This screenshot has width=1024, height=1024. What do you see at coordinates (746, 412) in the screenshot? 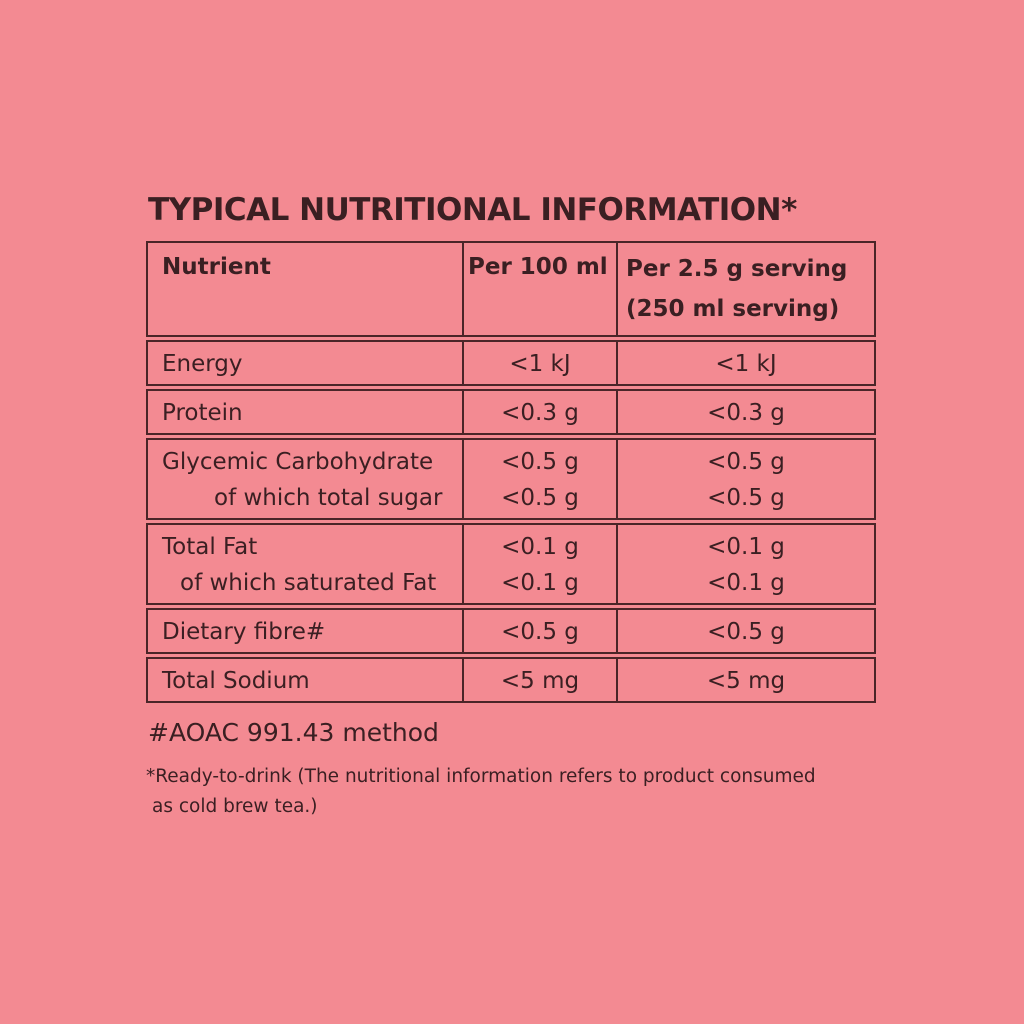
I see `value-per-serving: <0.3 g` at bounding box center [746, 412].